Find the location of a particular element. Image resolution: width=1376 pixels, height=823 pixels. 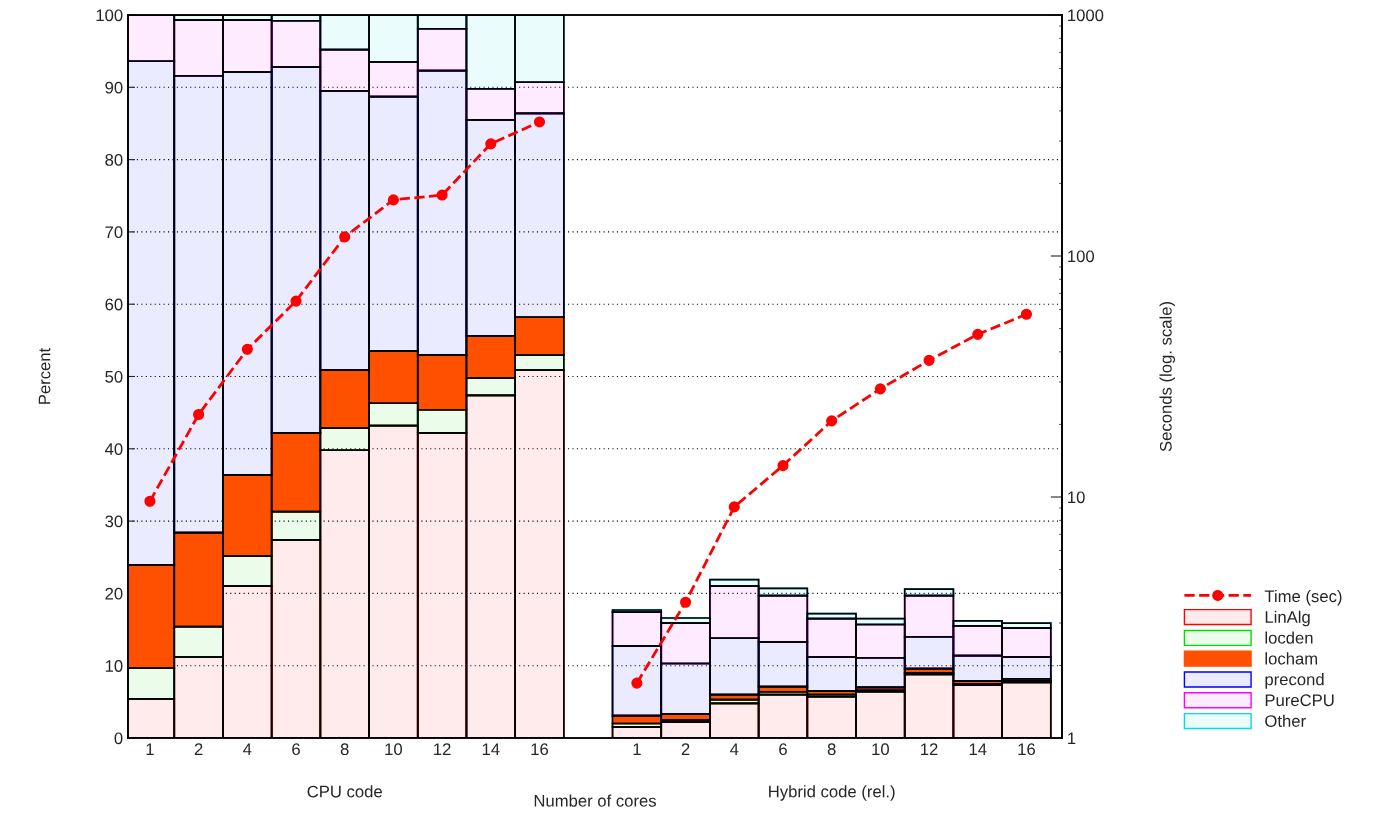

y-tick-label: 80 is located at coordinates (114, 160).